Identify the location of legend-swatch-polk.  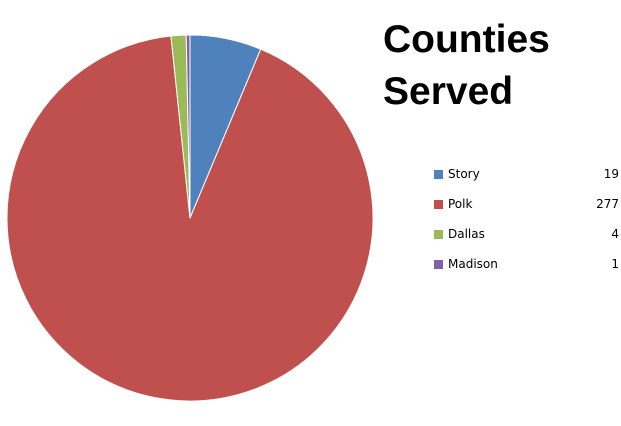
(438, 204).